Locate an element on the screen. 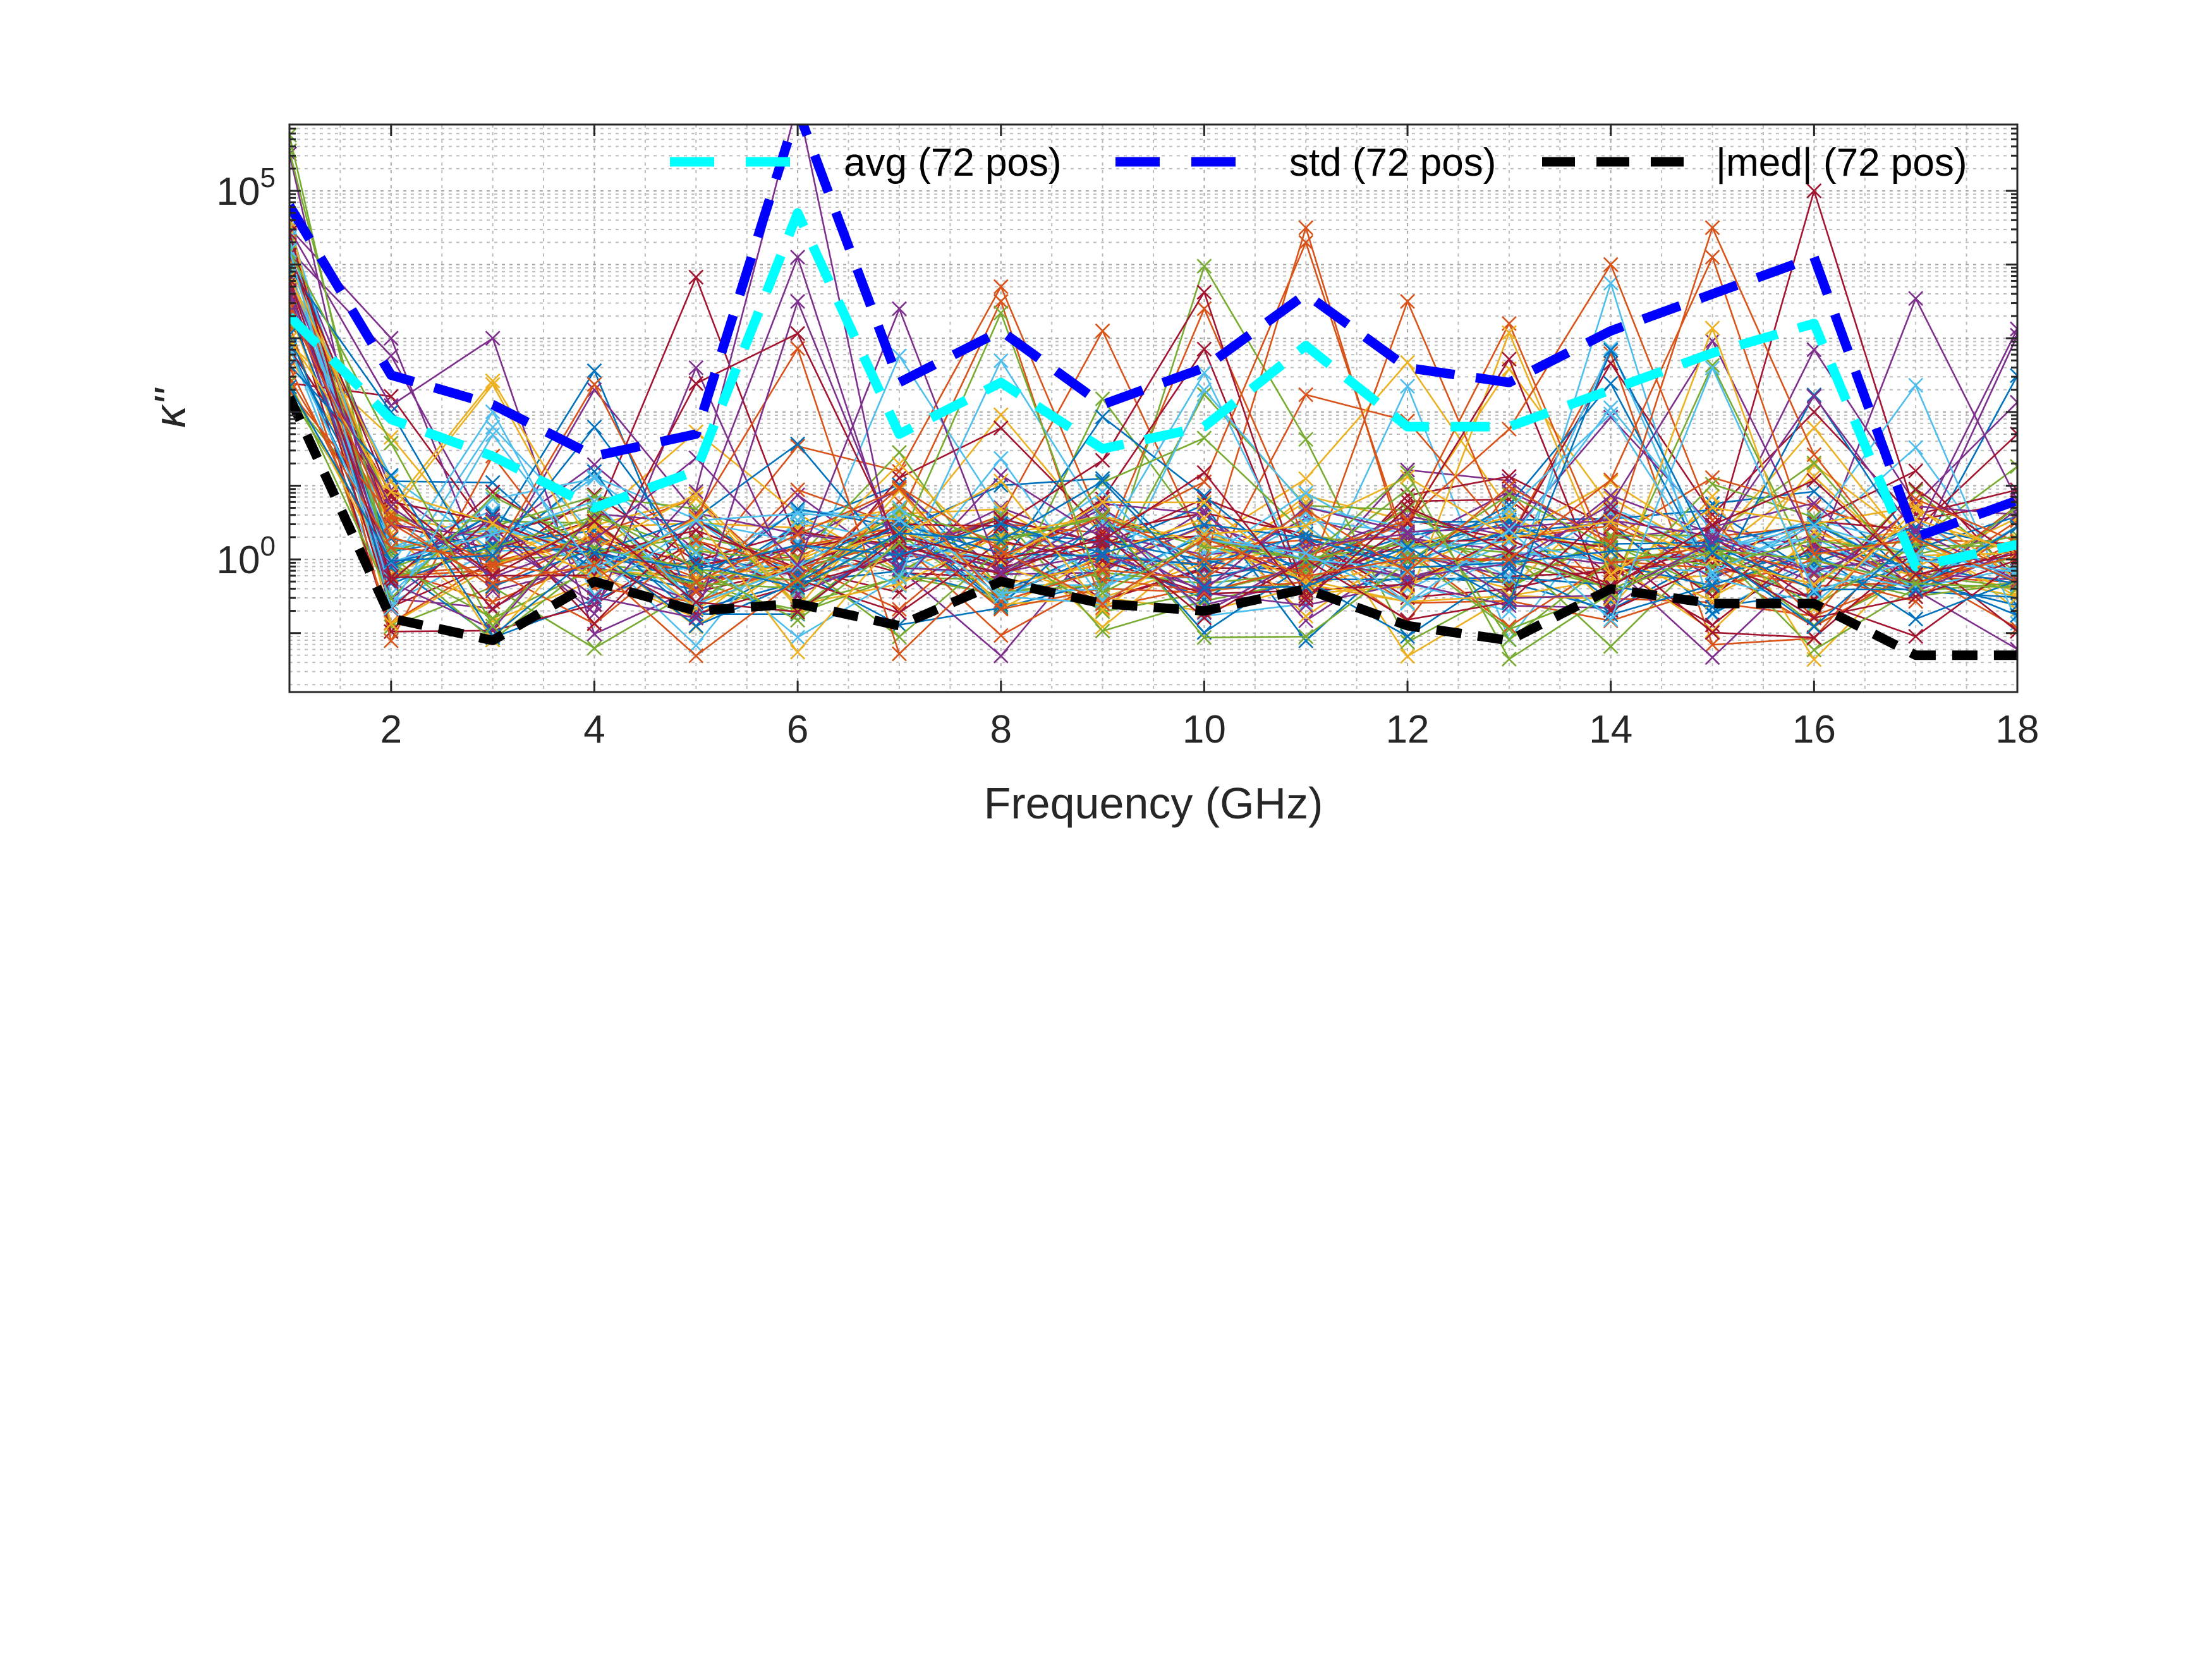 The height and width of the screenshot is (1659, 2212). legend-entry-std: std (72 pos) is located at coordinates (1305, 163).